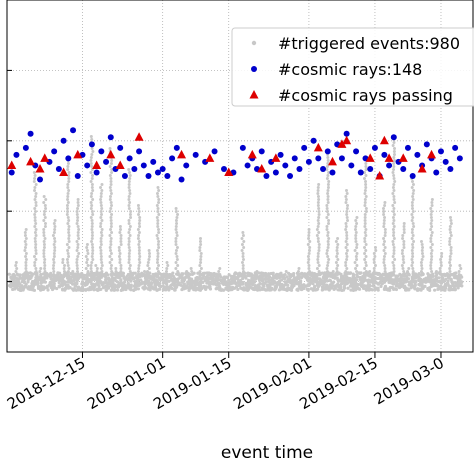  What do you see at coordinates (409, 381) in the screenshot?
I see `x-tick-label: 2019-03-0` at bounding box center [409, 381].